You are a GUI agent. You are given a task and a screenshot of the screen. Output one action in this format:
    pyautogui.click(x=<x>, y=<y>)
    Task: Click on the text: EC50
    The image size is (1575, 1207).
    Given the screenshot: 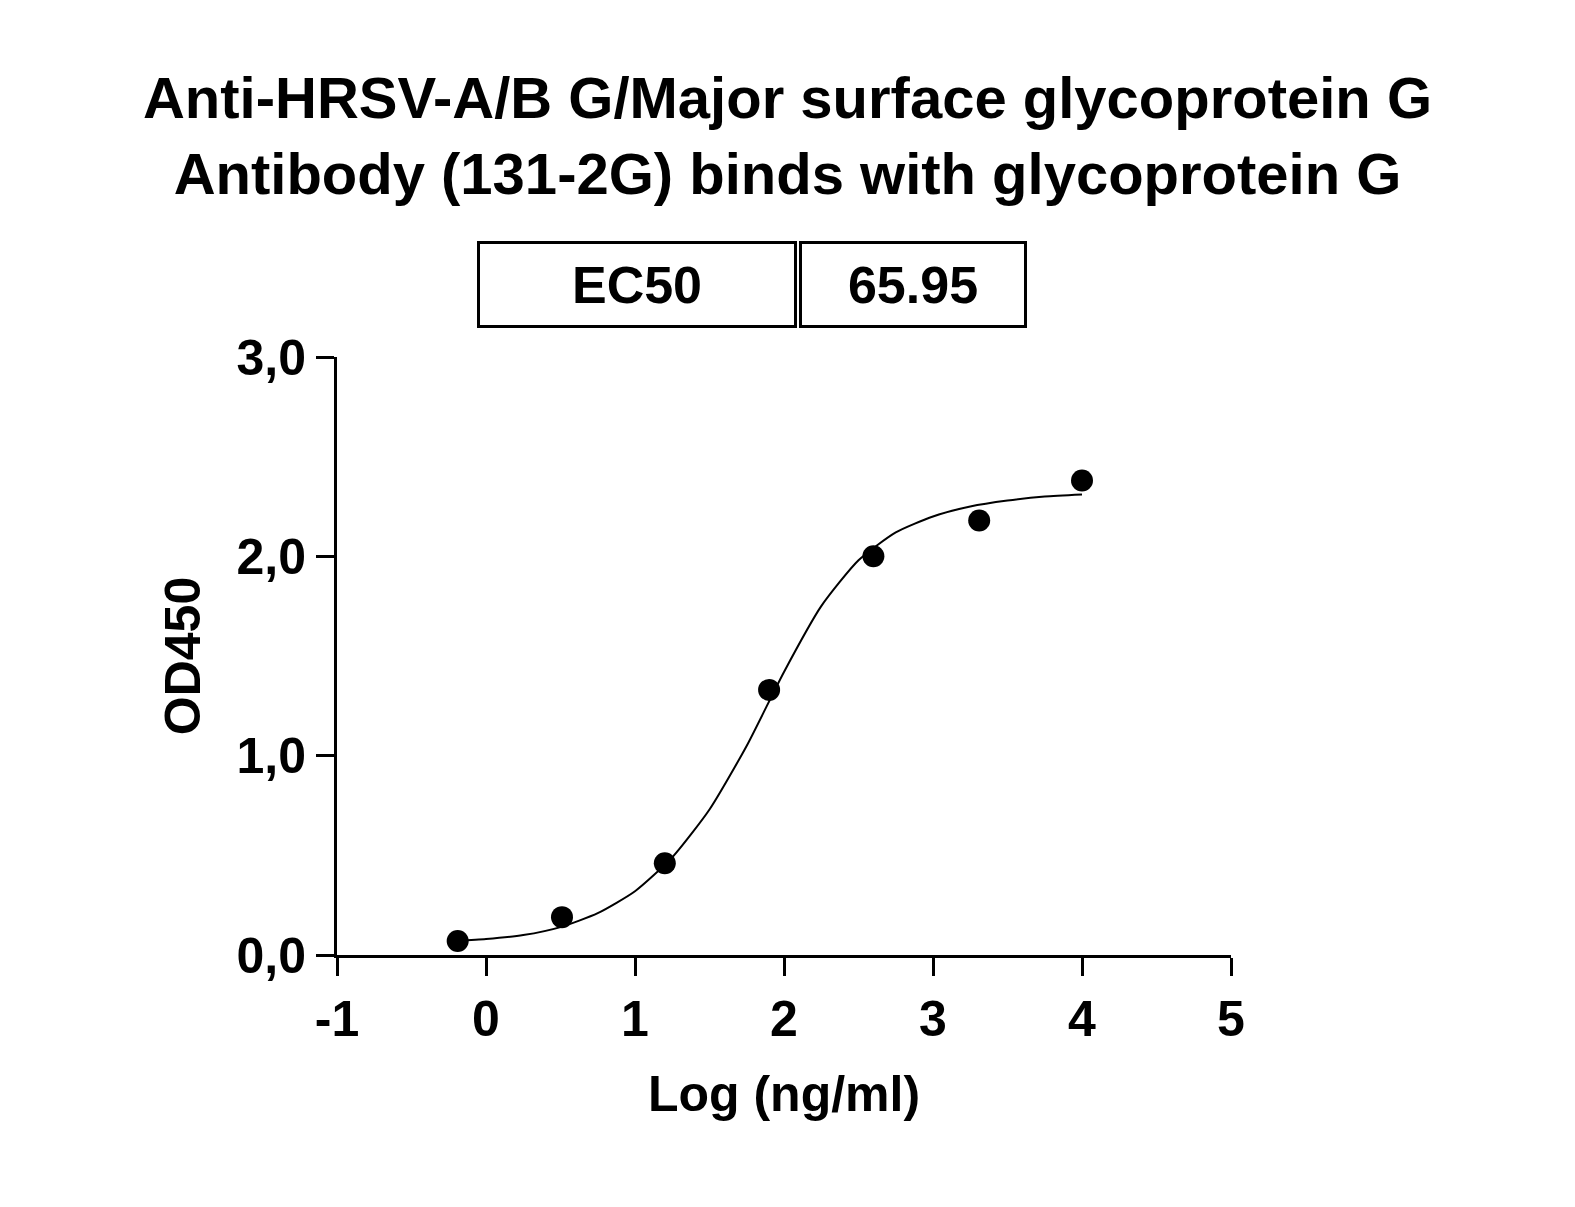 What is the action you would take?
    pyautogui.click(x=637, y=284)
    